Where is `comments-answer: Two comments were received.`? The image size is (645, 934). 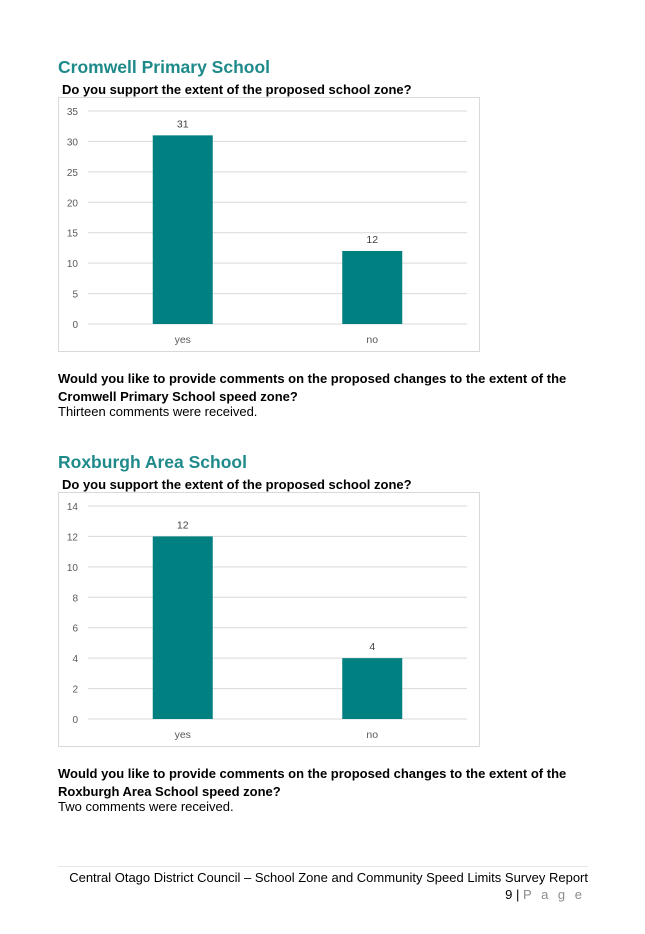 comments-answer: Two comments were received. is located at coordinates (146, 806).